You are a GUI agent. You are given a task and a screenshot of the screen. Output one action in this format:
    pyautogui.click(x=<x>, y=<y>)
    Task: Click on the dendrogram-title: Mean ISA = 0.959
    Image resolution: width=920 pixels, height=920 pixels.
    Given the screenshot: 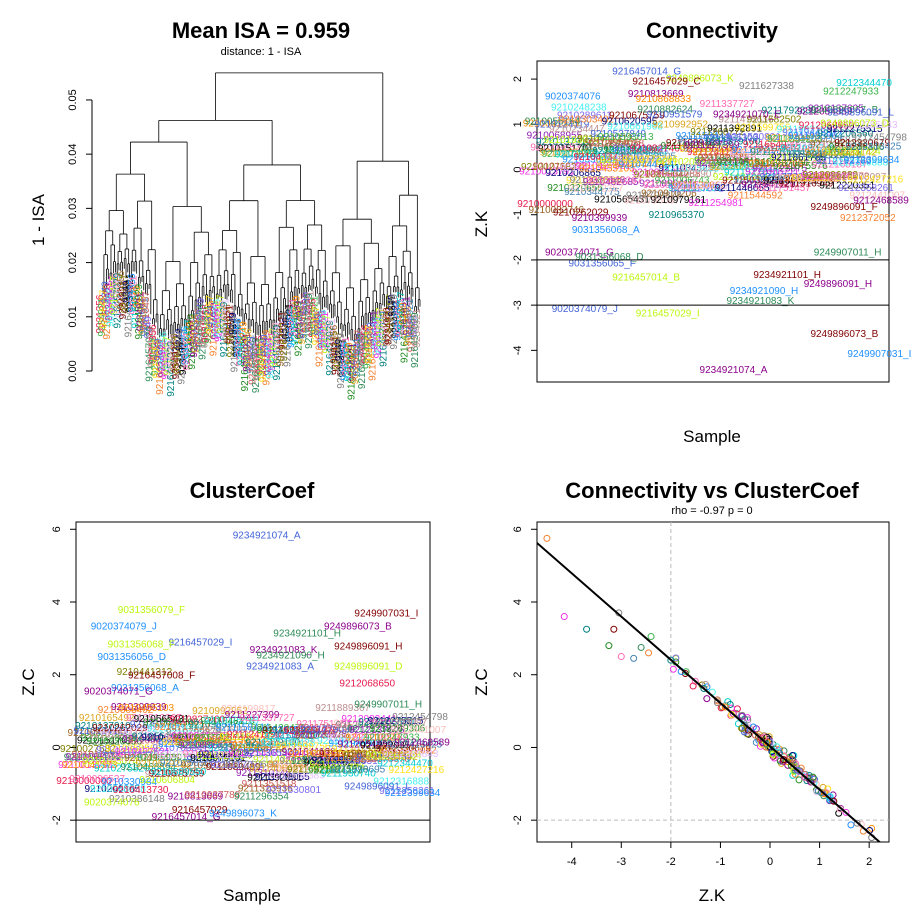 What is the action you would take?
    pyautogui.click(x=261, y=30)
    